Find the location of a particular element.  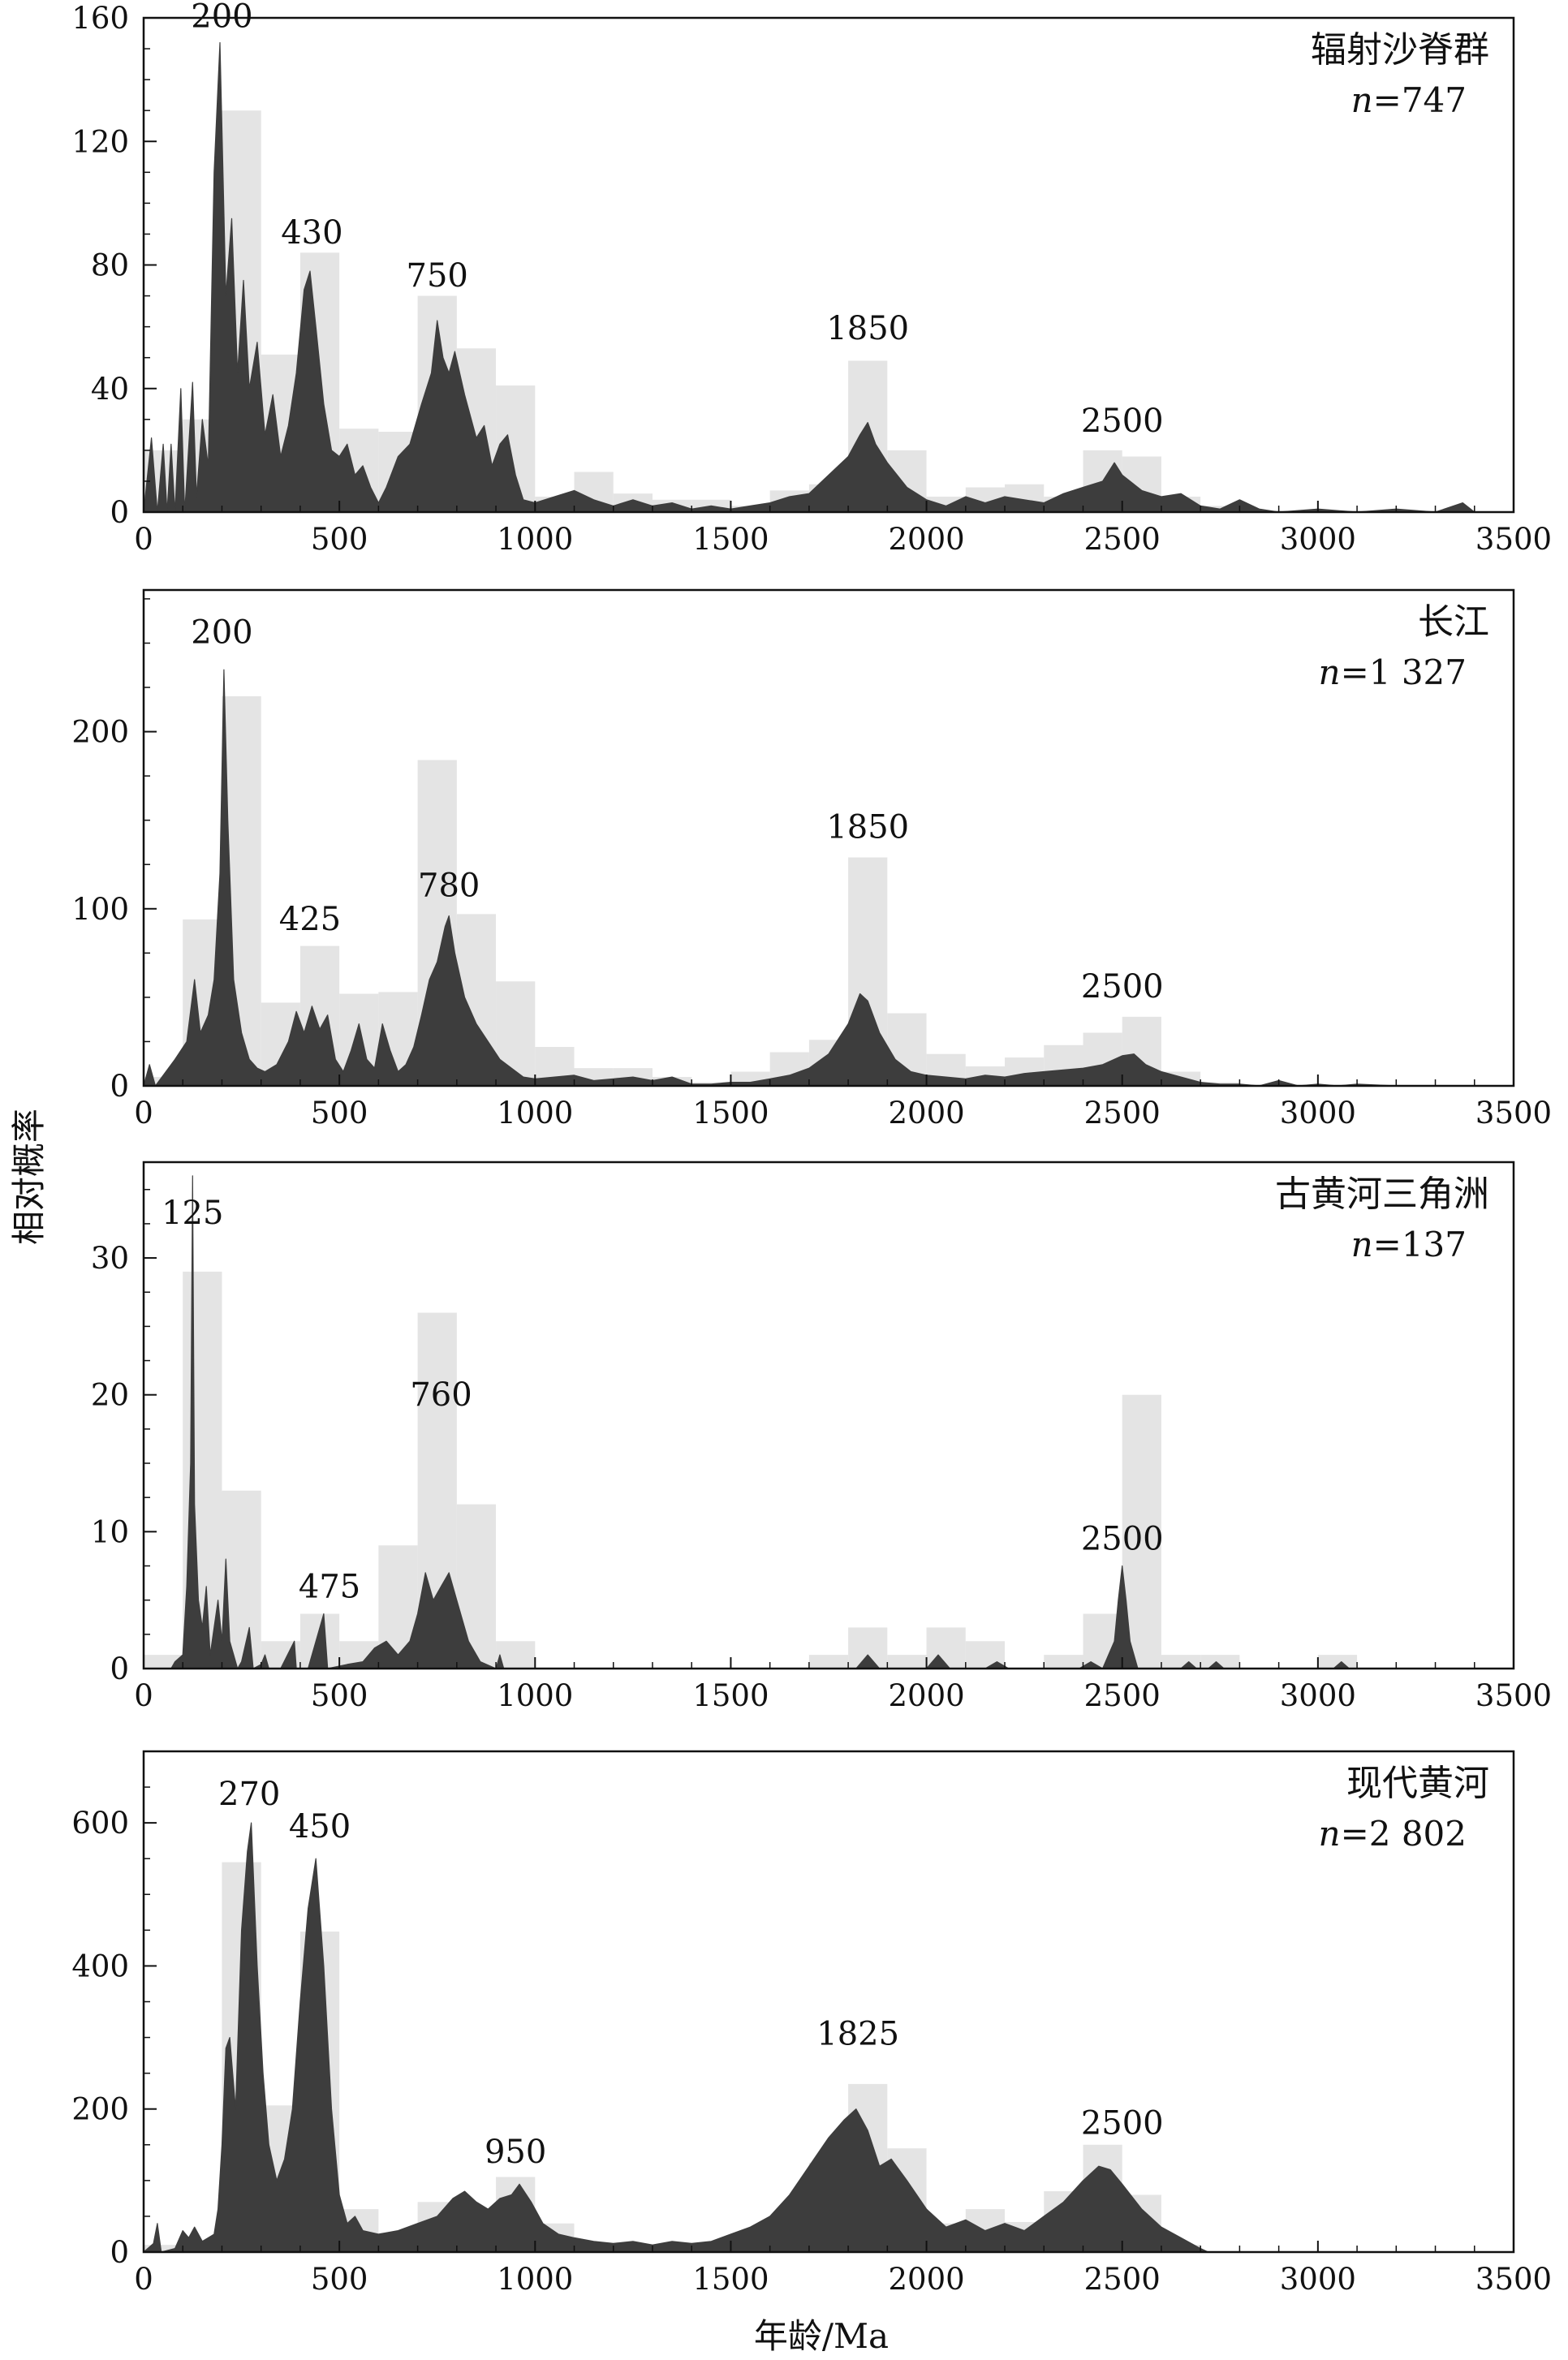

peak-age-label: 450 is located at coordinates (320, 1826).